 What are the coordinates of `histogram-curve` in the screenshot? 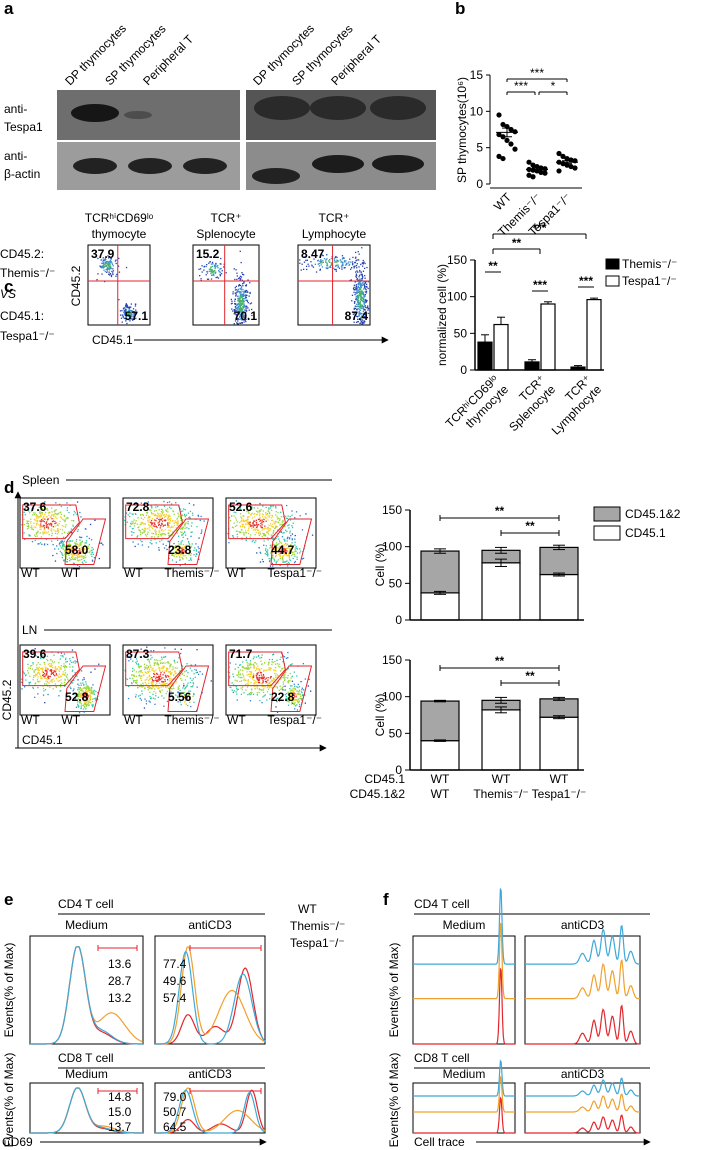 It's located at (582, 1024).